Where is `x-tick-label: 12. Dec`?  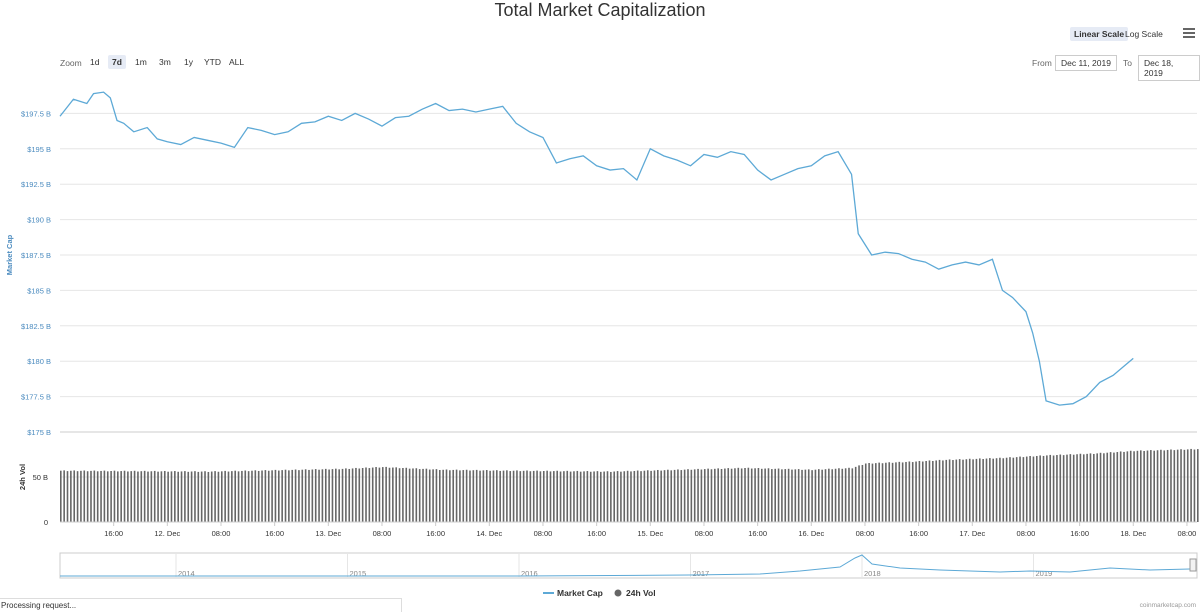
x-tick-label: 12. Dec is located at coordinates (167, 533).